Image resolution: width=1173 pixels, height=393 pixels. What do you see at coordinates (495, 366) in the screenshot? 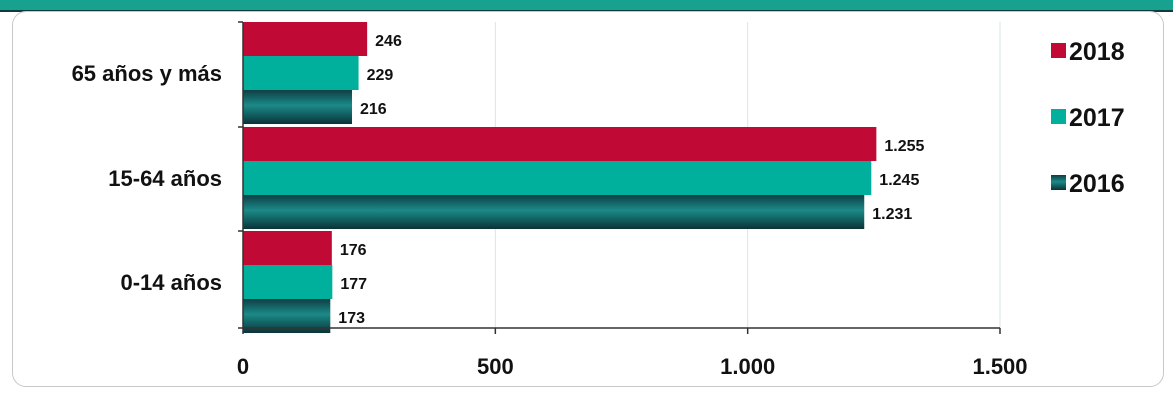
I see `x-tick-label: 500` at bounding box center [495, 366].